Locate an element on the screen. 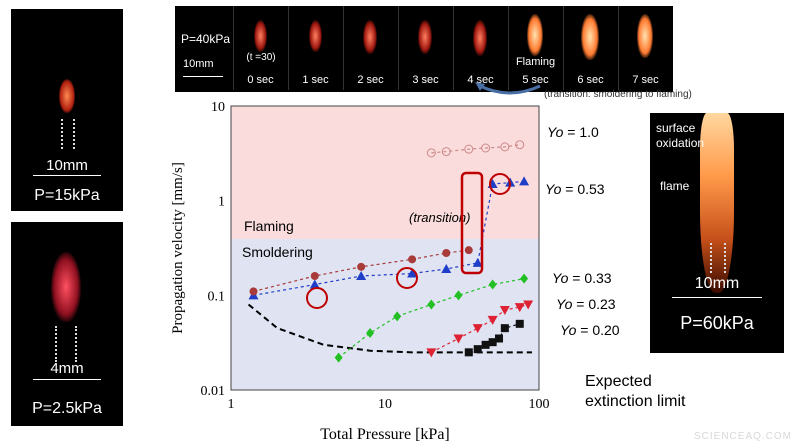 The image size is (800, 446). photo-60kpa: surface oxidation flame 10mm P=60kPa is located at coordinates (717, 233).